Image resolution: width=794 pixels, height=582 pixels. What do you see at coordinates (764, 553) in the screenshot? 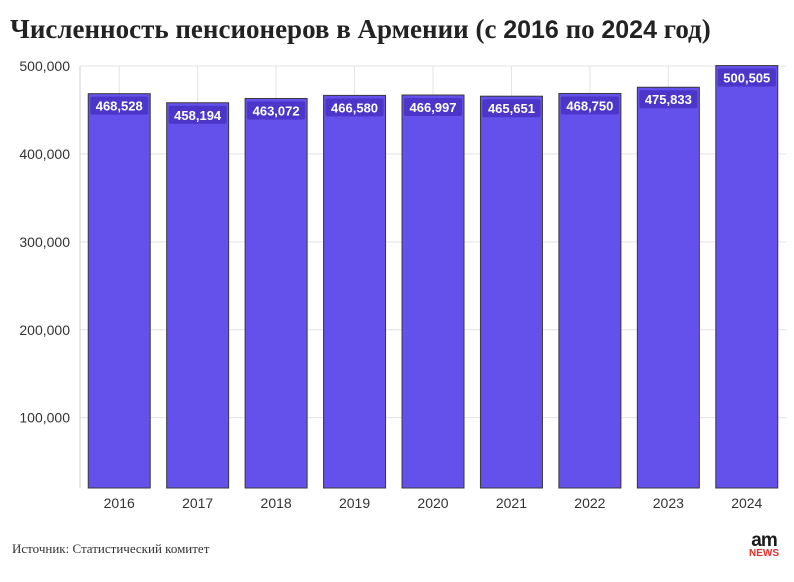
I see `logo-news-text: NEWS` at bounding box center [764, 553].